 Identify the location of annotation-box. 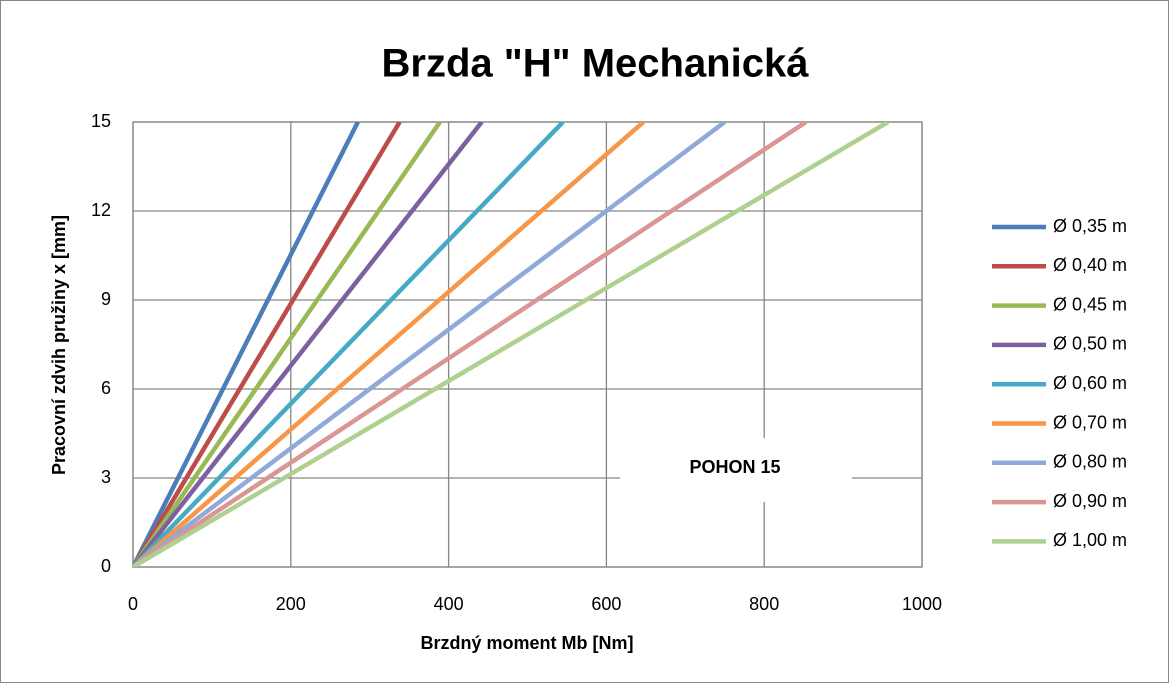
(736, 470).